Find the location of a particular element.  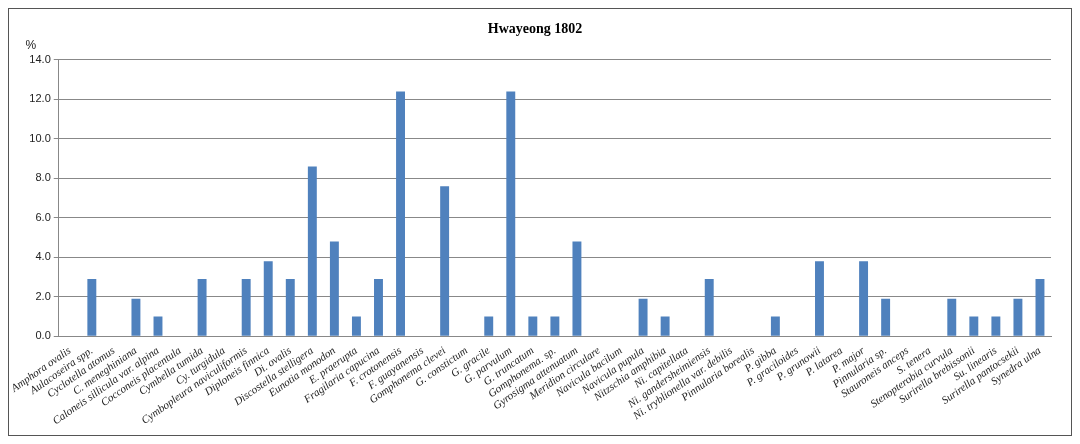

y-tick-label: 10.0 is located at coordinates (40, 137).